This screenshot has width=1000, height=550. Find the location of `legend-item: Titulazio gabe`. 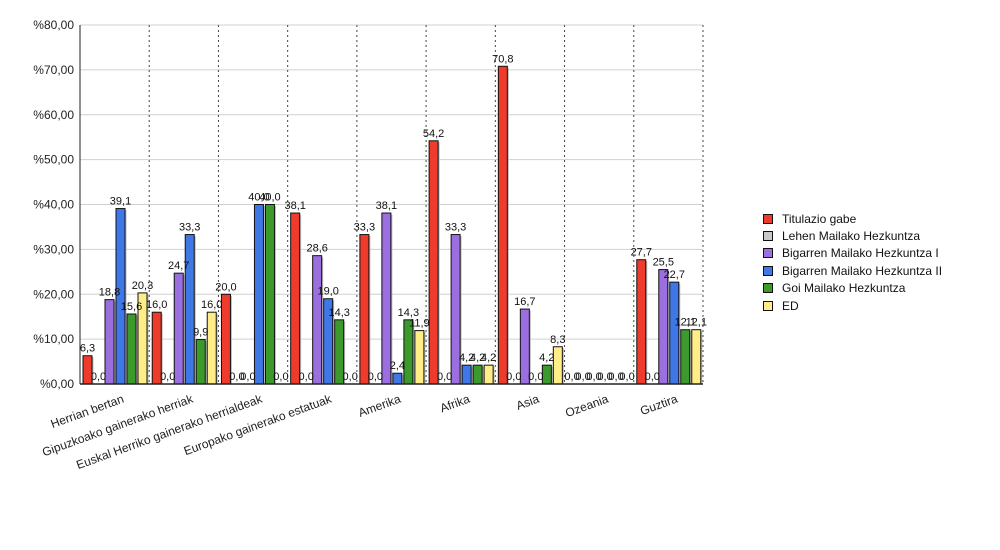

legend-item: Titulazio gabe is located at coordinates (852, 218).